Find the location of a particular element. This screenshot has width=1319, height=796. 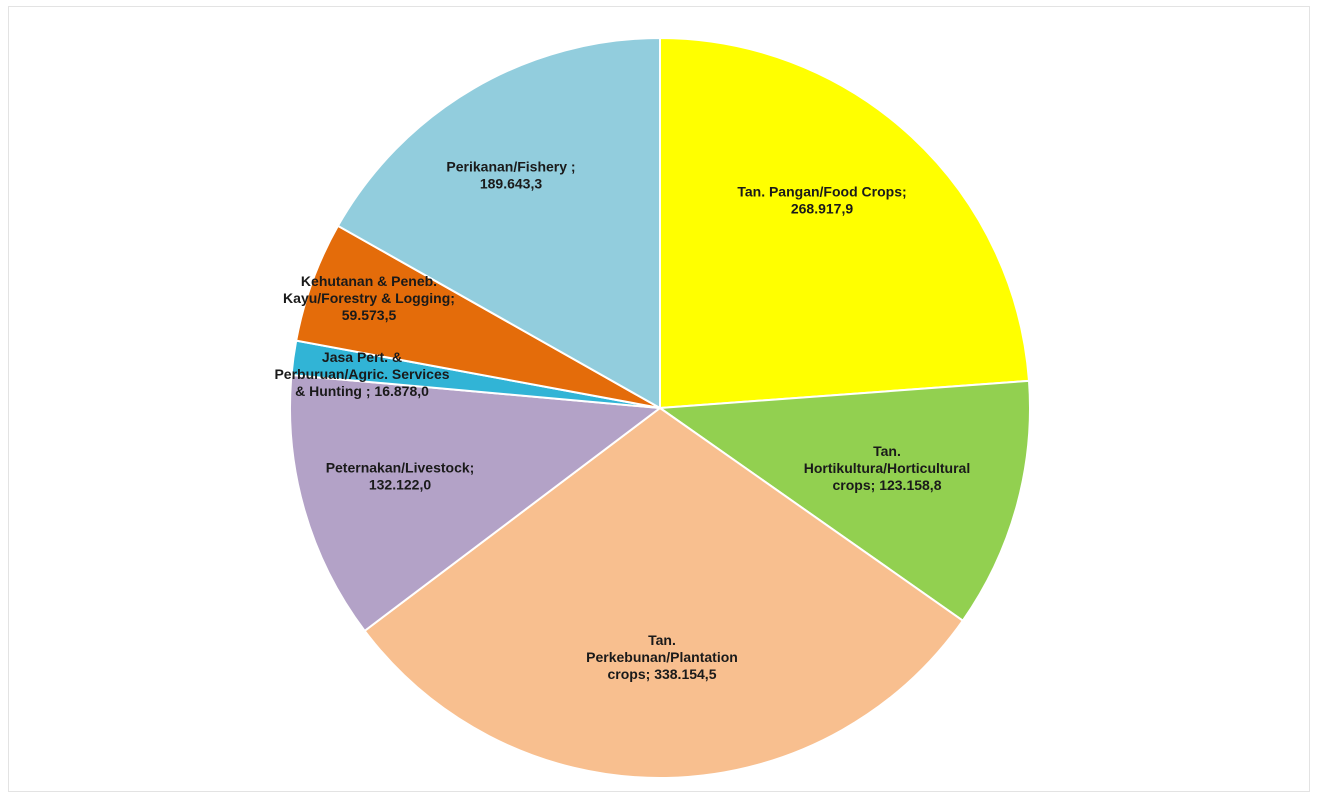

pie-slice-label-4: Peternakan/Livestock; 132.122,0 is located at coordinates (400, 476).